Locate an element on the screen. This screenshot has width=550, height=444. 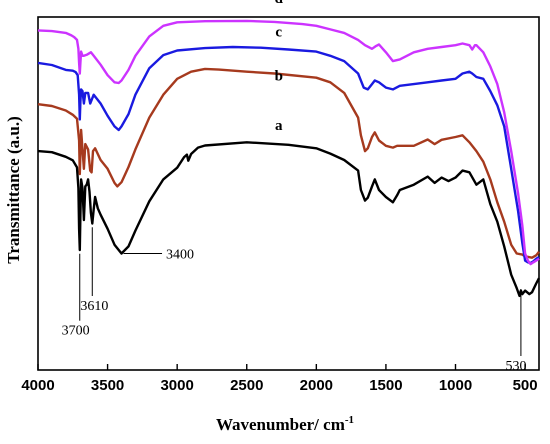
x-tick-label-3000: 3000 is located at coordinates (176, 385).